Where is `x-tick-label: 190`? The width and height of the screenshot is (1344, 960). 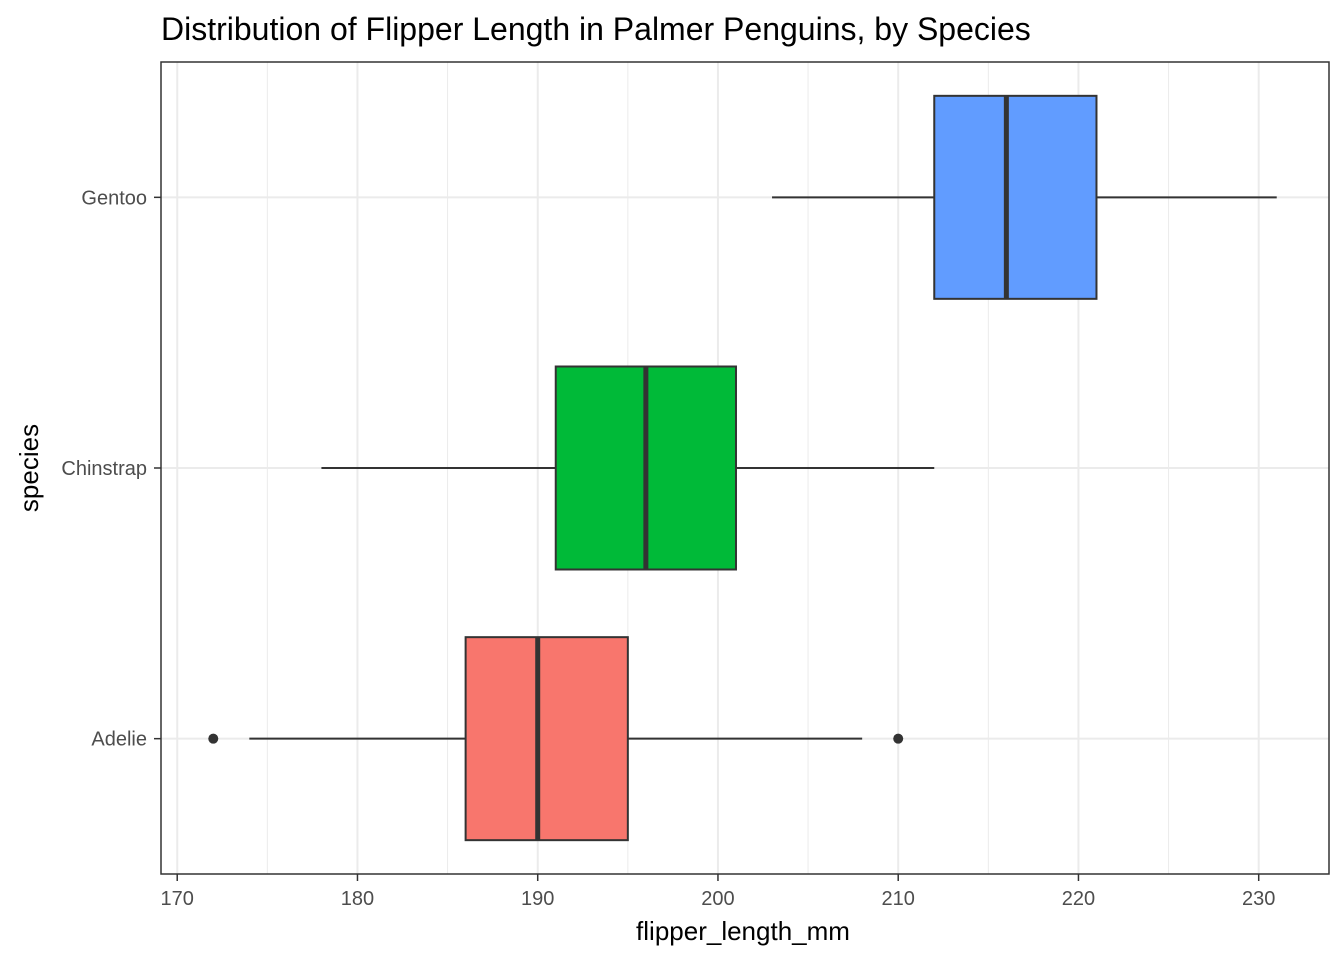
x-tick-label: 190 is located at coordinates (537, 899).